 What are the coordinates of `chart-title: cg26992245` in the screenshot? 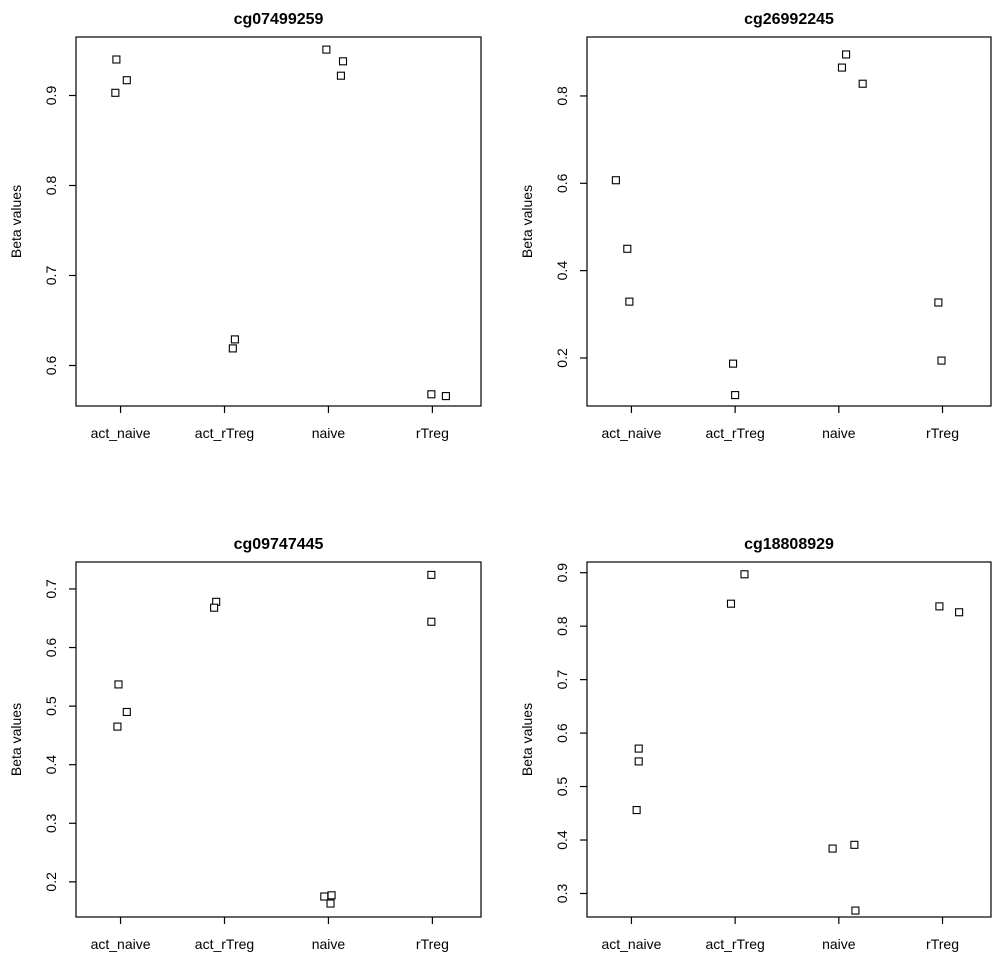 It's located at (789, 19).